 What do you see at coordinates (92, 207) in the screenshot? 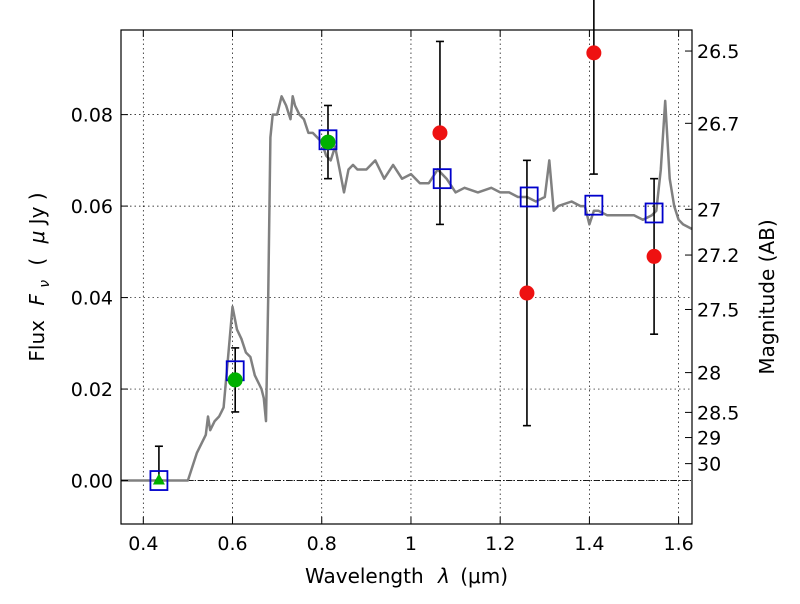
I see `y-tick-label: 0.06` at bounding box center [92, 207].